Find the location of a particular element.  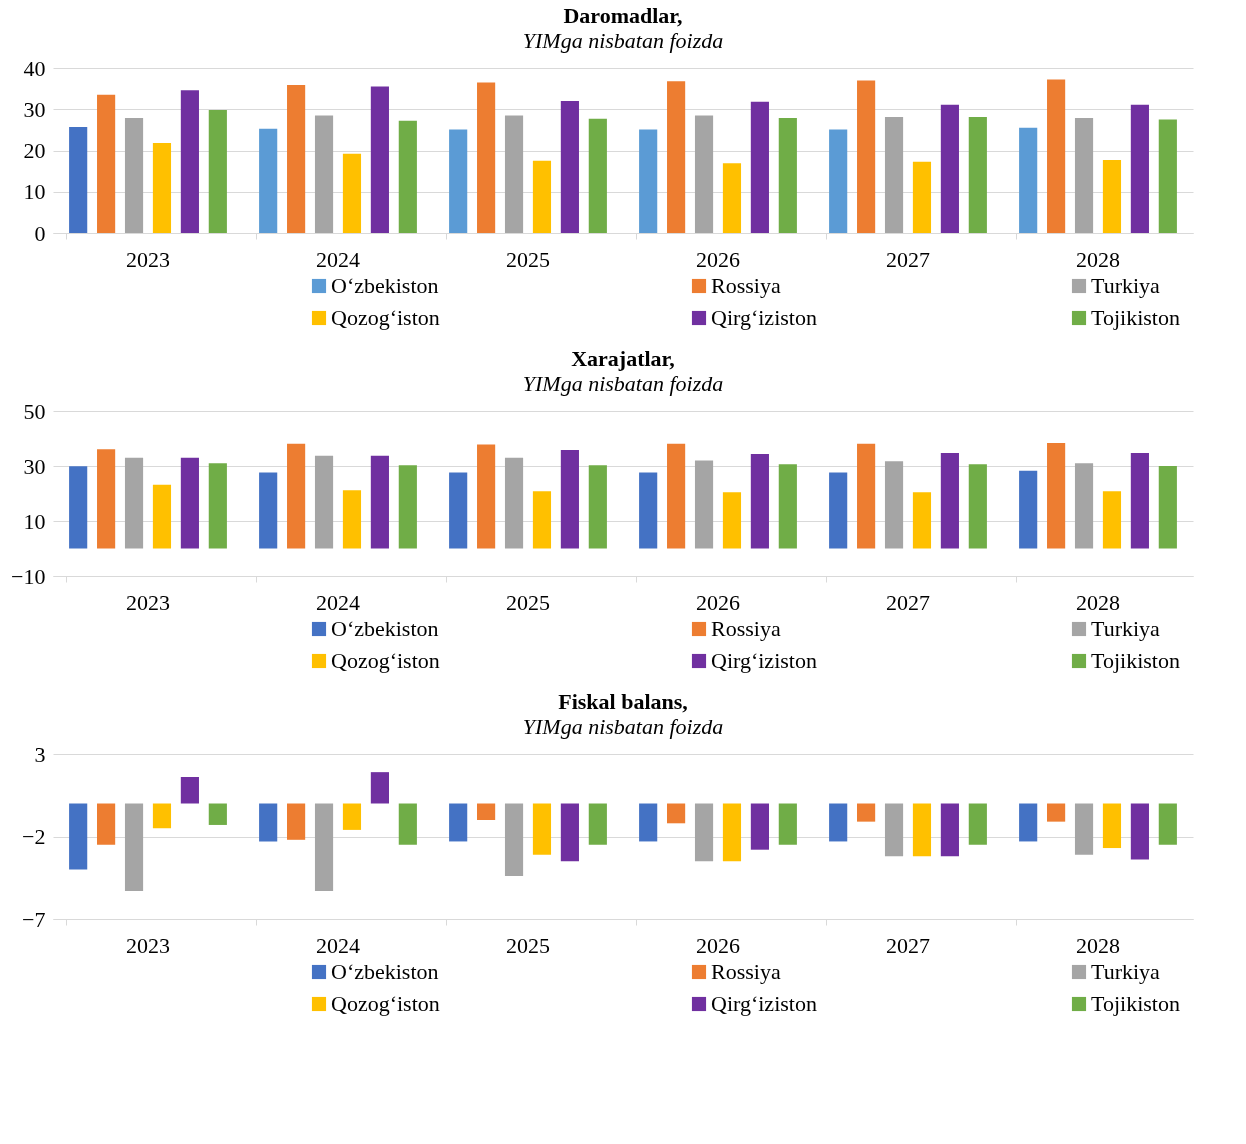

y-tick-label: 30 is located at coordinates (34, 109).